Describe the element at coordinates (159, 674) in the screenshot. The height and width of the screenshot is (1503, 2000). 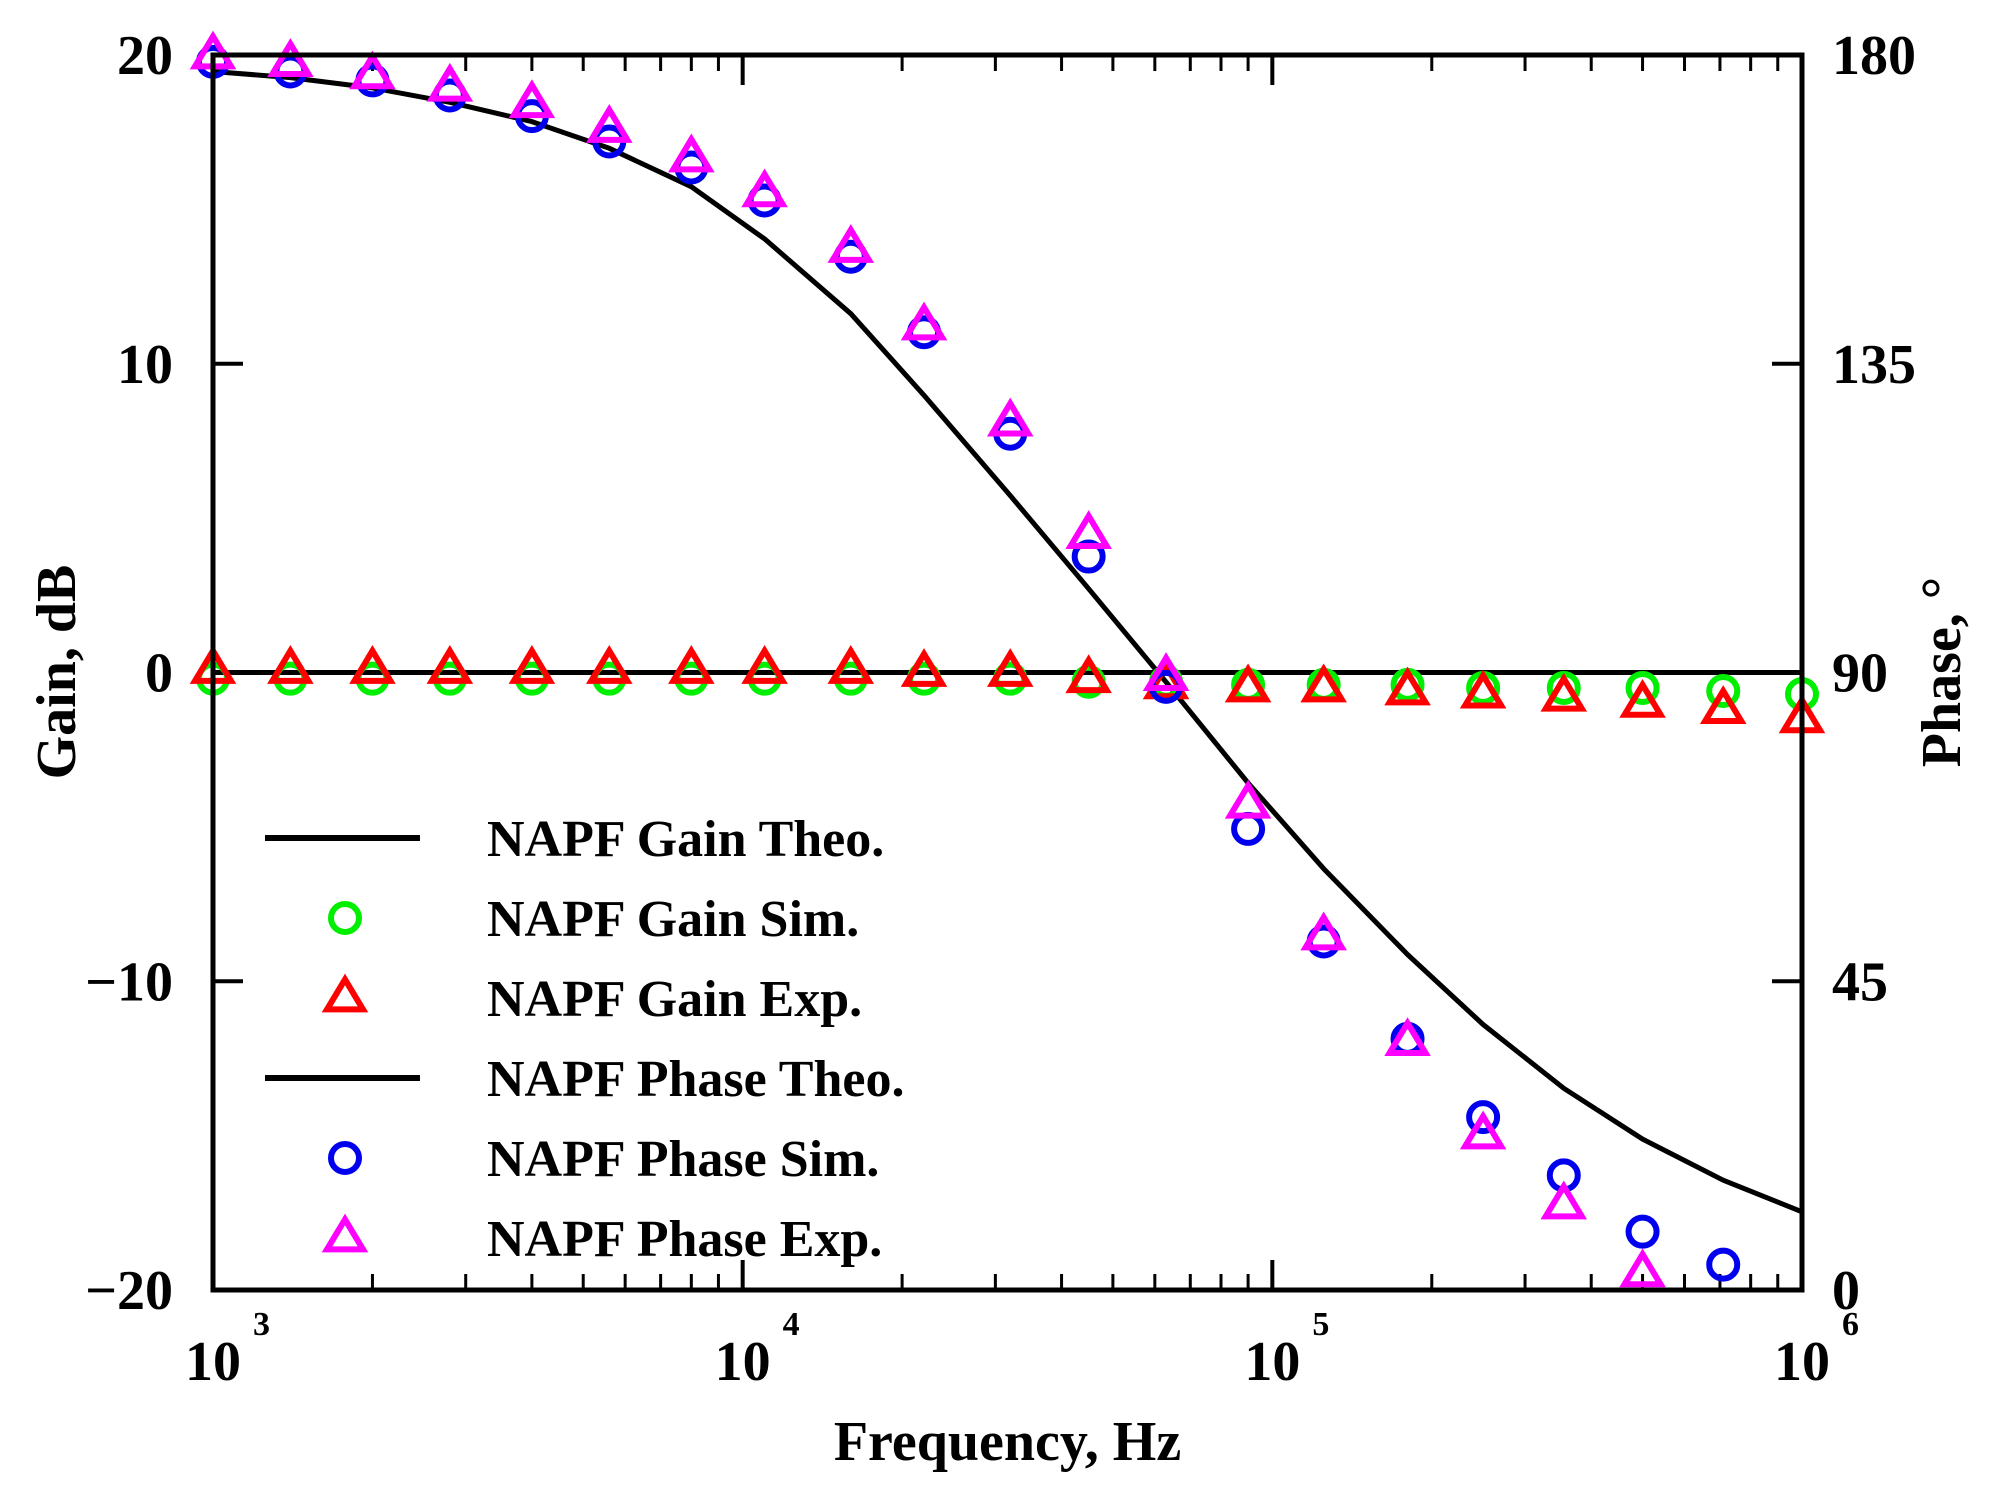
I see `y-left-tick-label: 0` at that location.